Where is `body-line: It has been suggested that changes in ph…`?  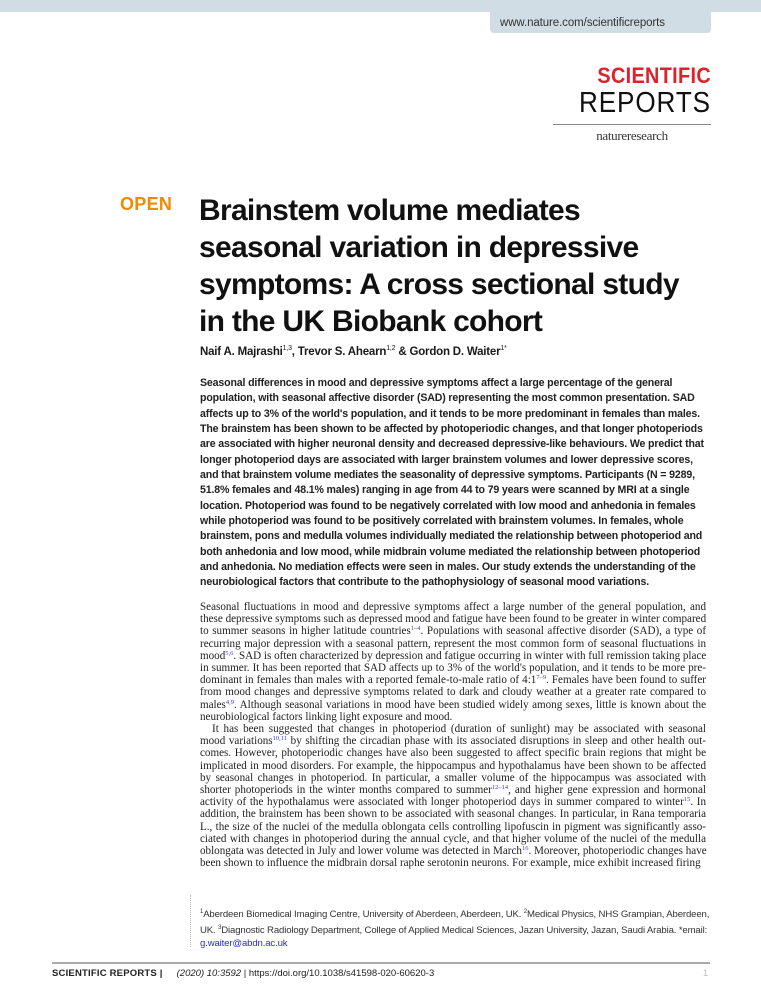 body-line: It has been suggested that changes in ph… is located at coordinates (459, 729).